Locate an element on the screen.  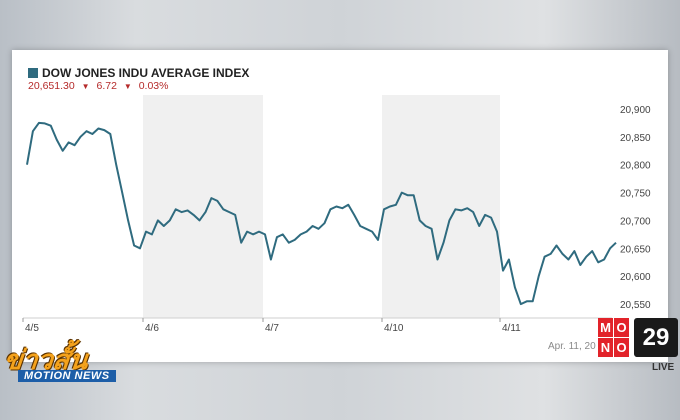
quote-price: 20,651.30 is located at coordinates (51, 86).